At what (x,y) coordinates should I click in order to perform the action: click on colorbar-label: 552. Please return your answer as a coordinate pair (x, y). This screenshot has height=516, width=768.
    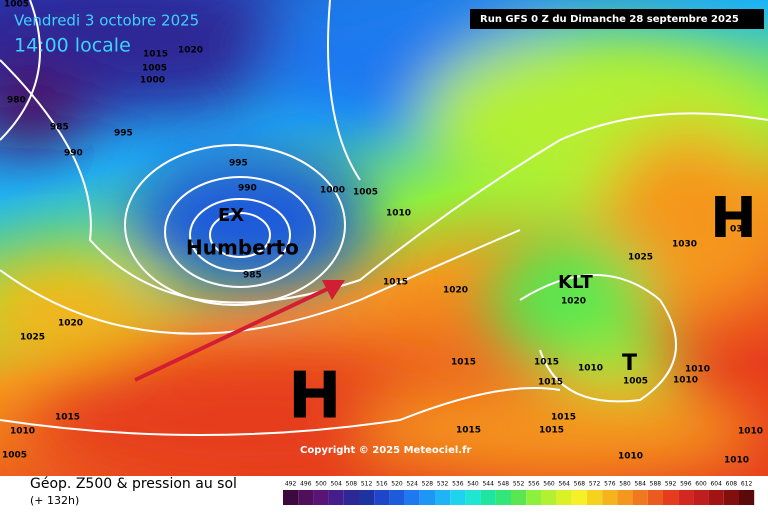
    Looking at the image, I should click on (519, 484).